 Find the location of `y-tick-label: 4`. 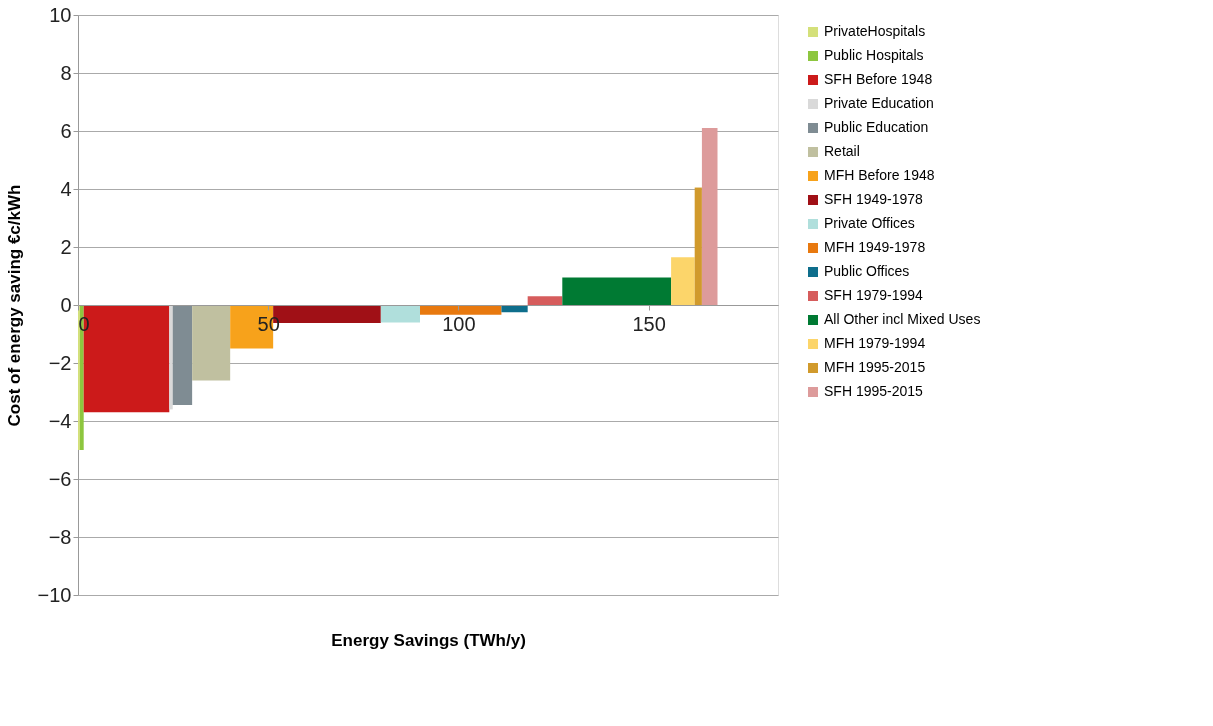

y-tick-label: 4 is located at coordinates (66, 188).